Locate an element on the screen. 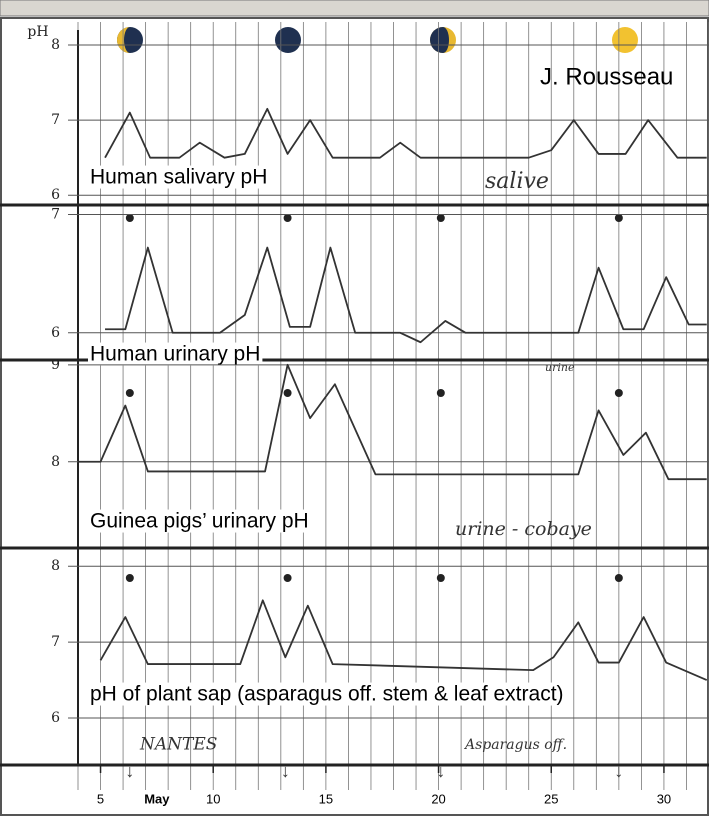  x-tick-label: 20 is located at coordinates (438, 798).